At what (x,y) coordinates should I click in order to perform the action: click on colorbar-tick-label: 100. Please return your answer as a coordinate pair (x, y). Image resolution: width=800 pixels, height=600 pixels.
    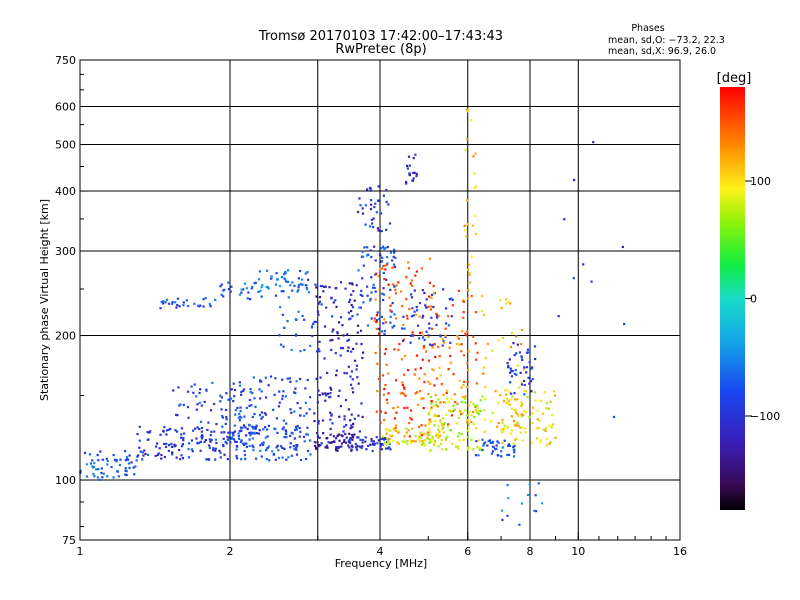
    Looking at the image, I should click on (760, 181).